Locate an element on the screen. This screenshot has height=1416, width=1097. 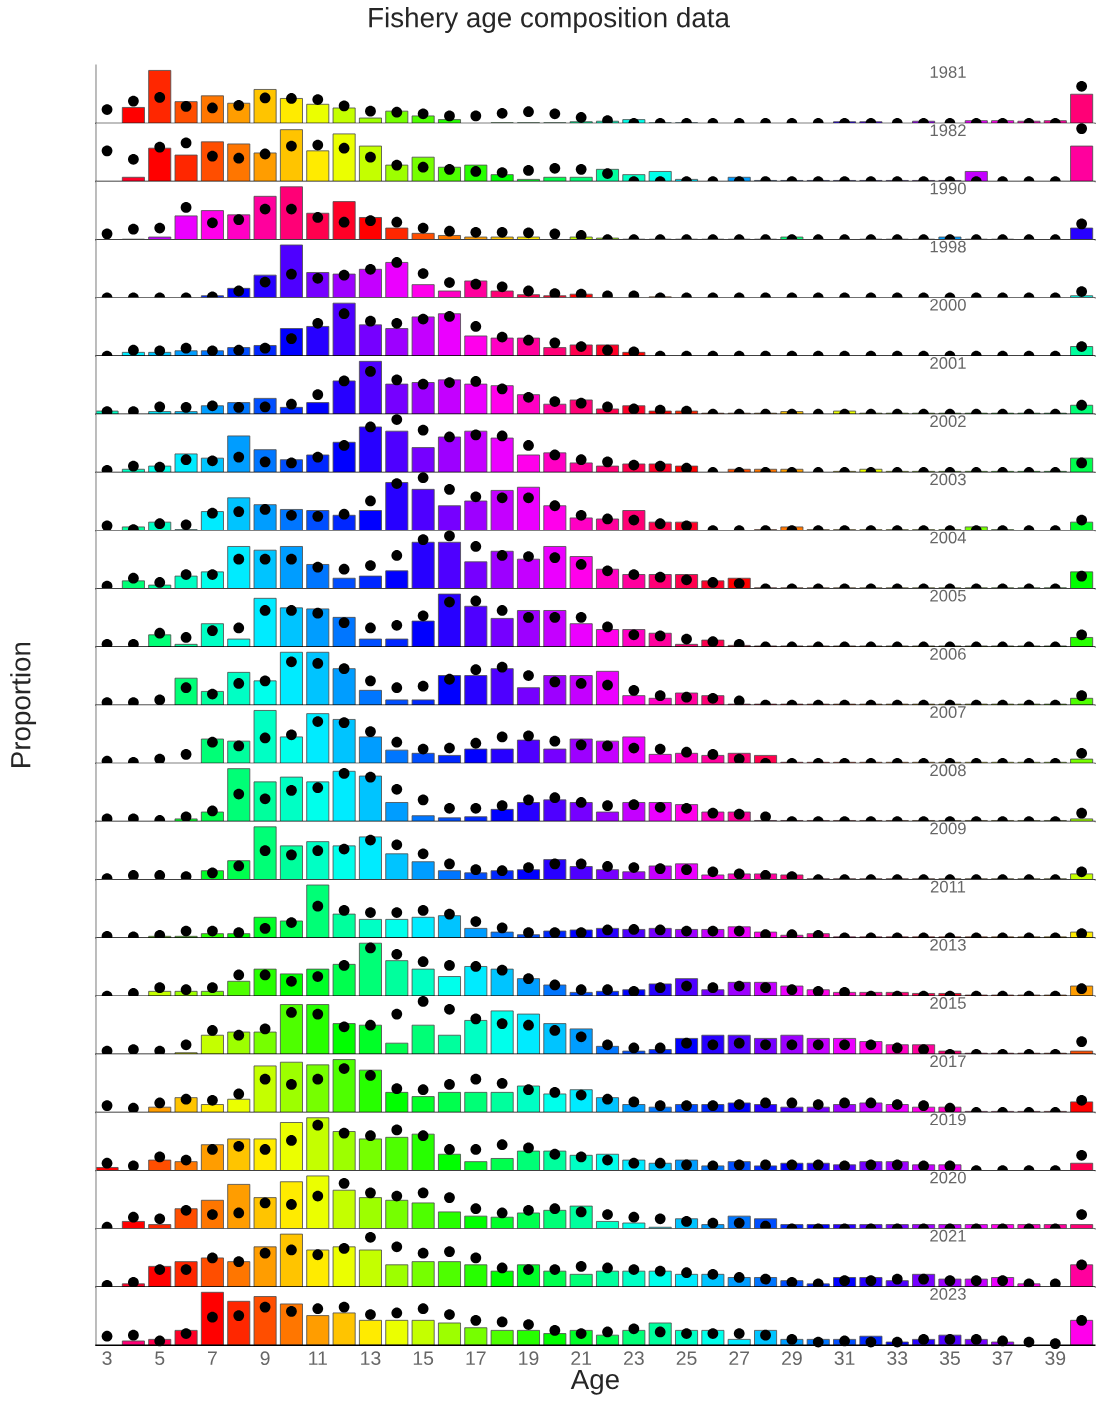
x-tick-label: 21 is located at coordinates (581, 1358).